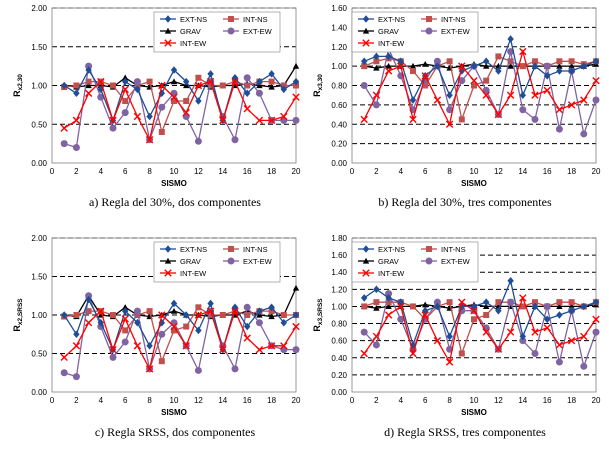 The width and height of the screenshot is (609, 459). What do you see at coordinates (339, 306) in the screenshot?
I see `y-tick-label: 1.00` at bounding box center [339, 306].